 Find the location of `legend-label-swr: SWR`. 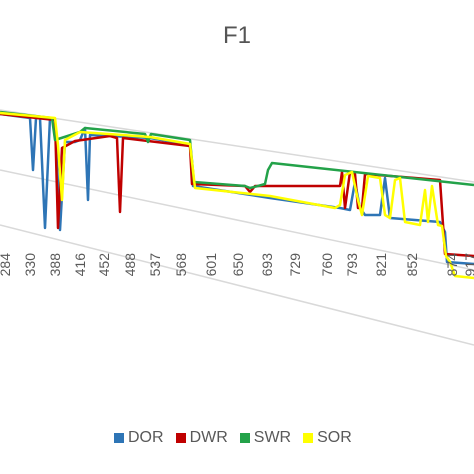

legend-label-swr: SWR is located at coordinates (272, 437).